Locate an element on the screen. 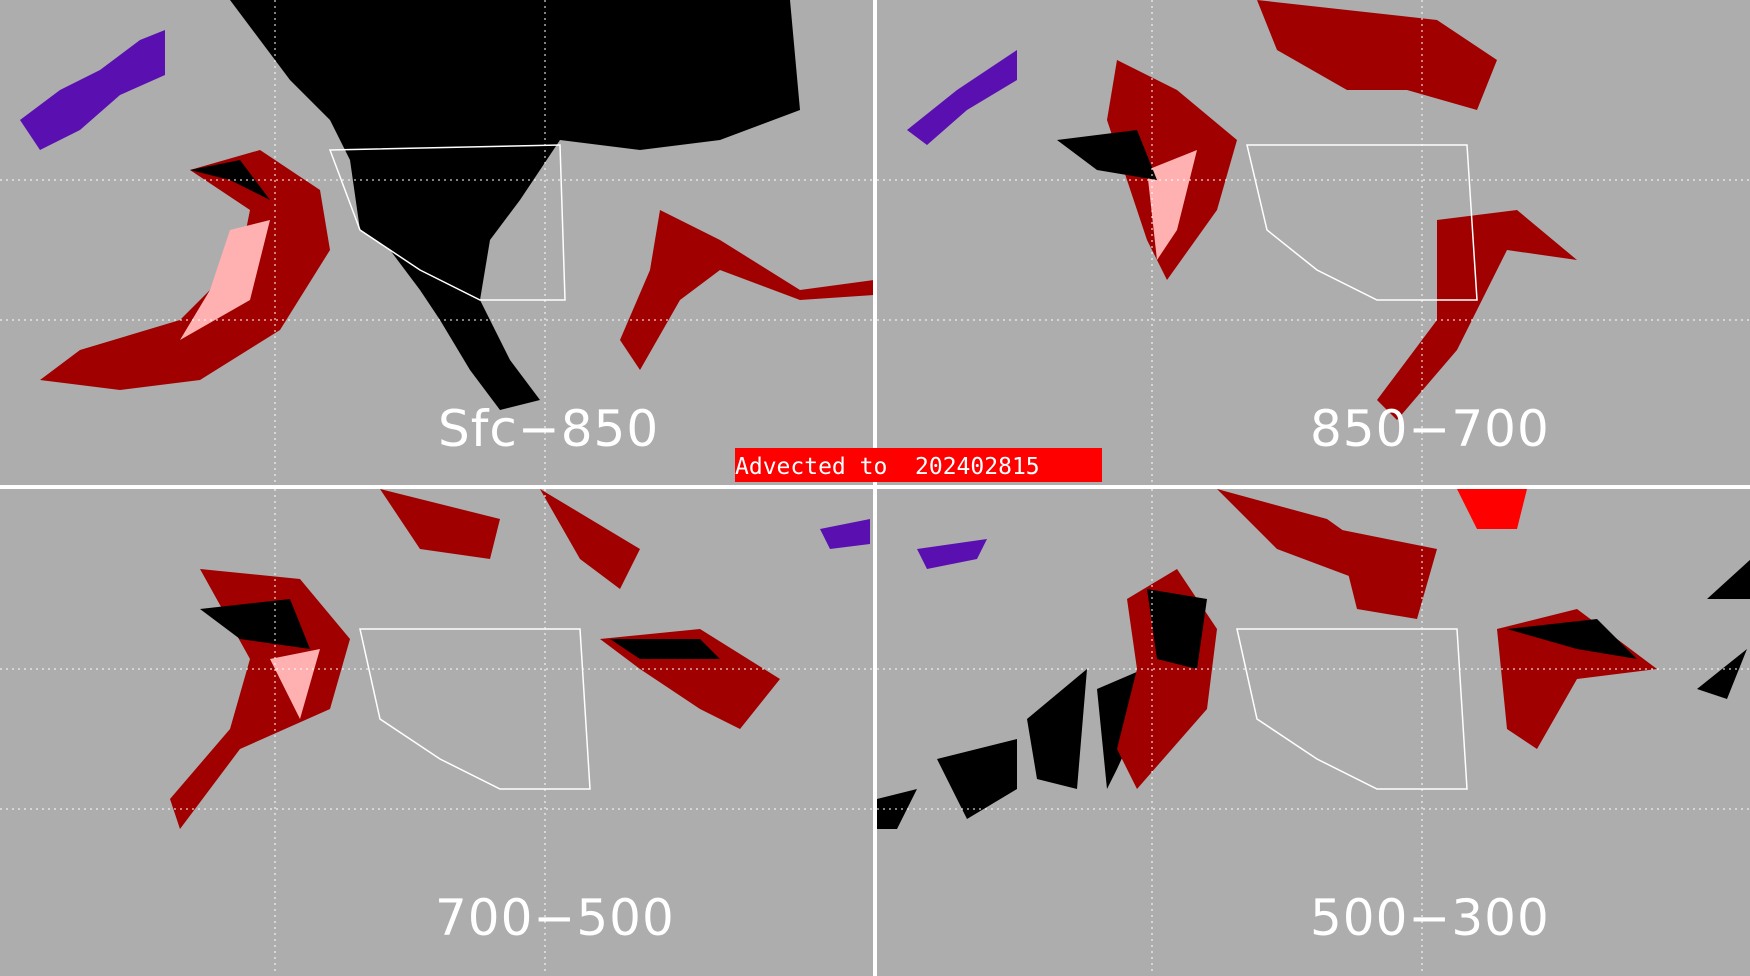 This screenshot has height=976, width=1750. panel-label: 500−300 is located at coordinates (1430, 918).